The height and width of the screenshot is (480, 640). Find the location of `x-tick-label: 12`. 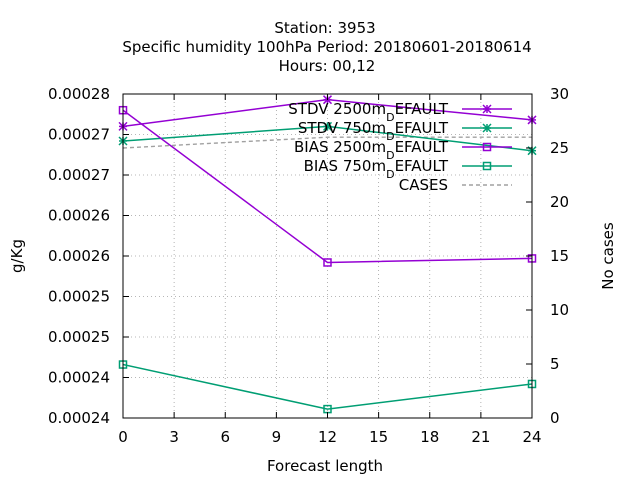

x-tick-label: 12 is located at coordinates (327, 437).